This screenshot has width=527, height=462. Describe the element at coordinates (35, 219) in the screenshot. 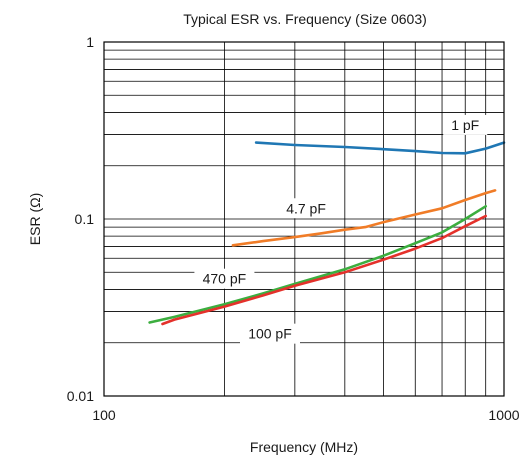

I see `y-axis-label: ESR (Ω)` at that location.